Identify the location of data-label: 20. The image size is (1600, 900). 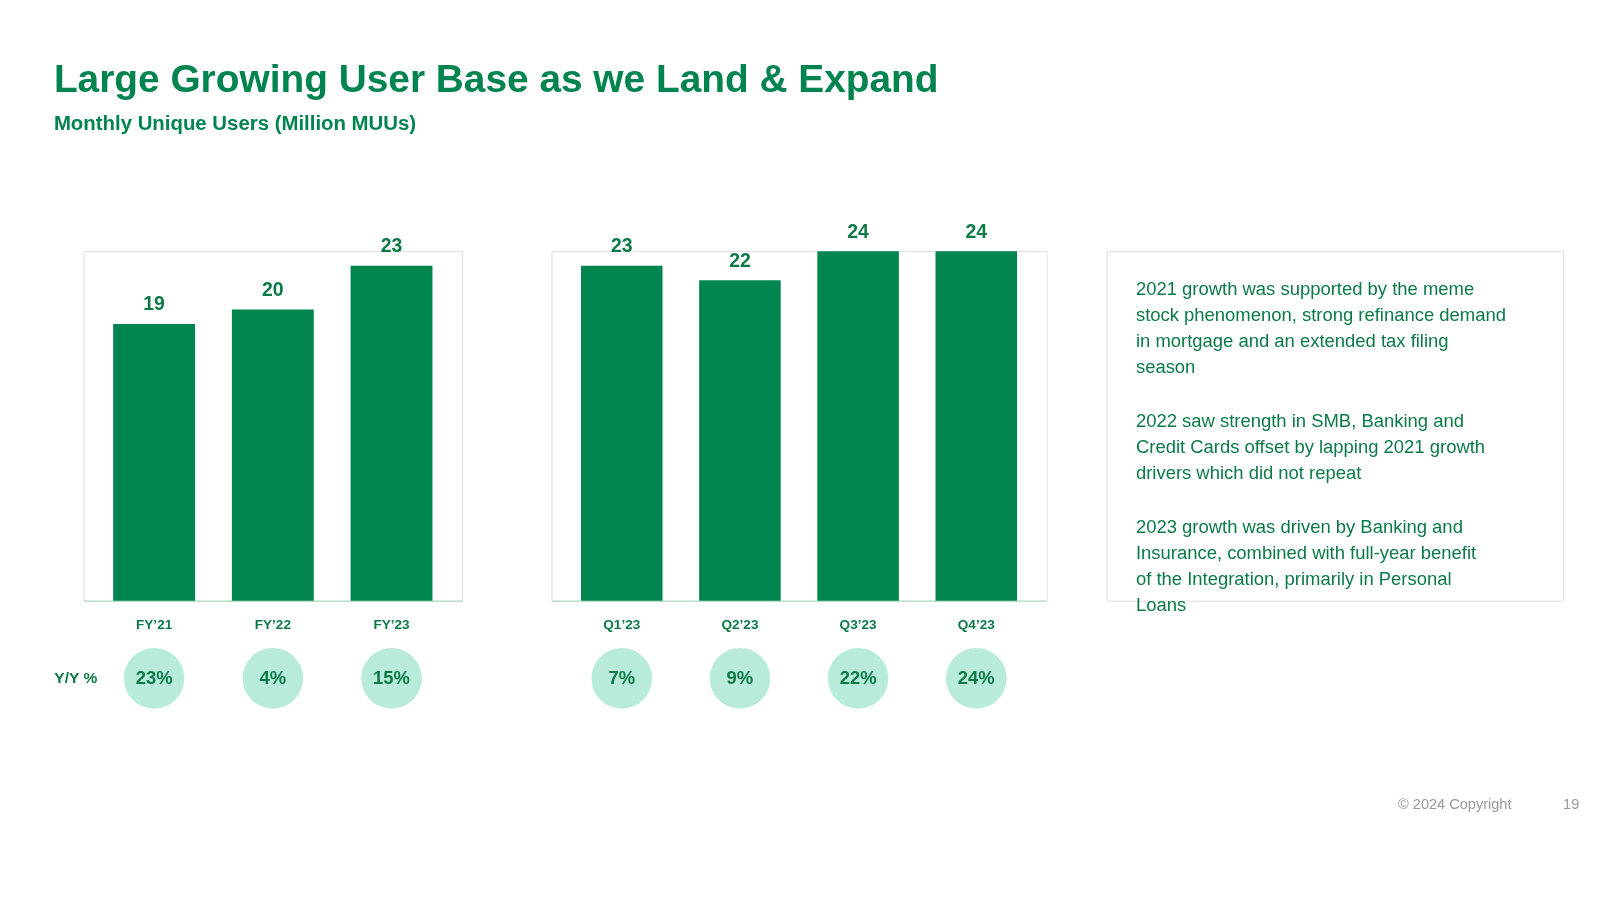
(273, 288).